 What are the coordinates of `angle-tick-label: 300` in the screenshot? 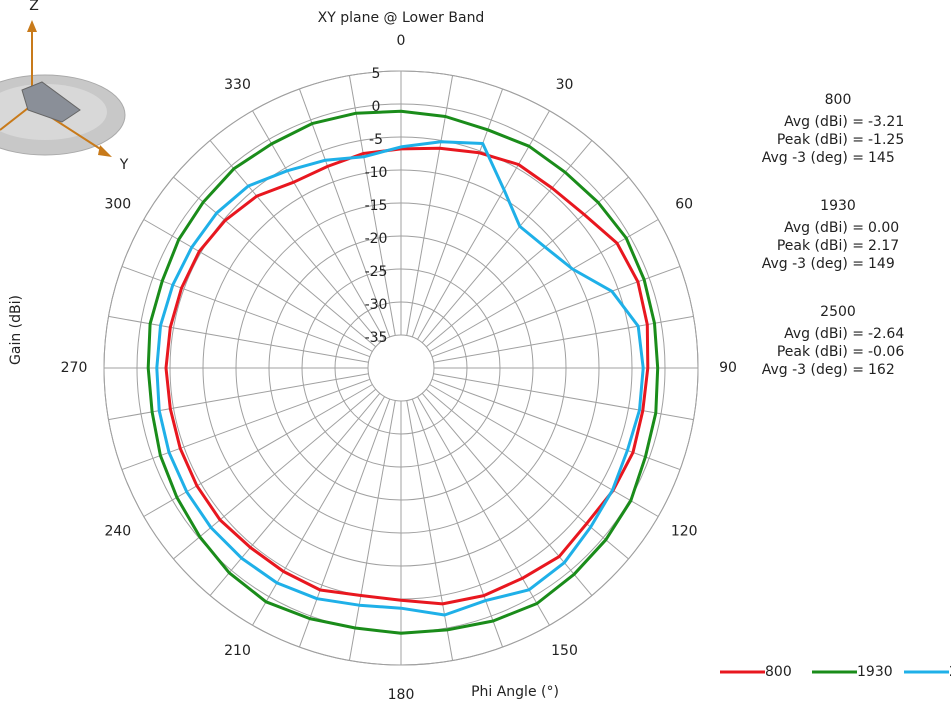 It's located at (117, 205).